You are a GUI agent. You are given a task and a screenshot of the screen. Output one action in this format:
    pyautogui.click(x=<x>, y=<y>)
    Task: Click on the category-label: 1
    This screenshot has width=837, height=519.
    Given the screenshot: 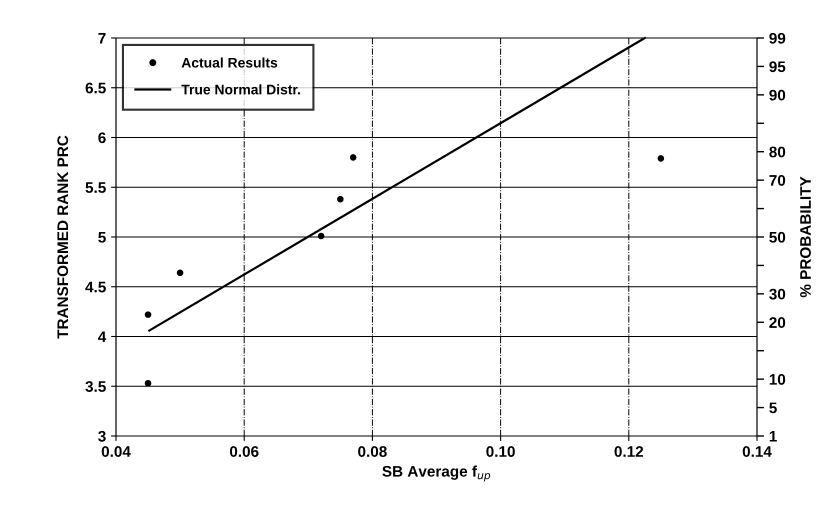 What is the action you would take?
    pyautogui.click(x=773, y=436)
    